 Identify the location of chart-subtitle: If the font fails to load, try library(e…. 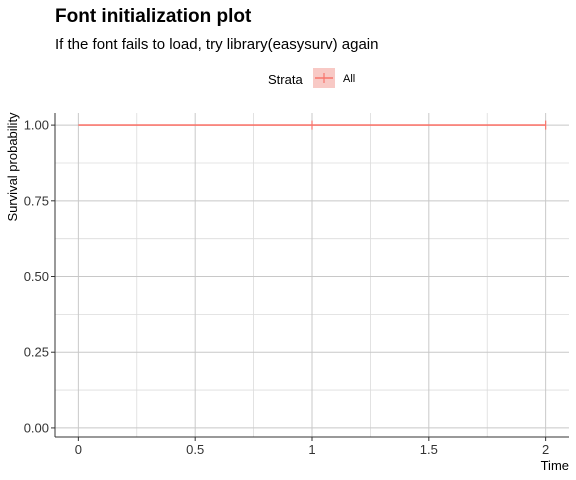
(216, 44).